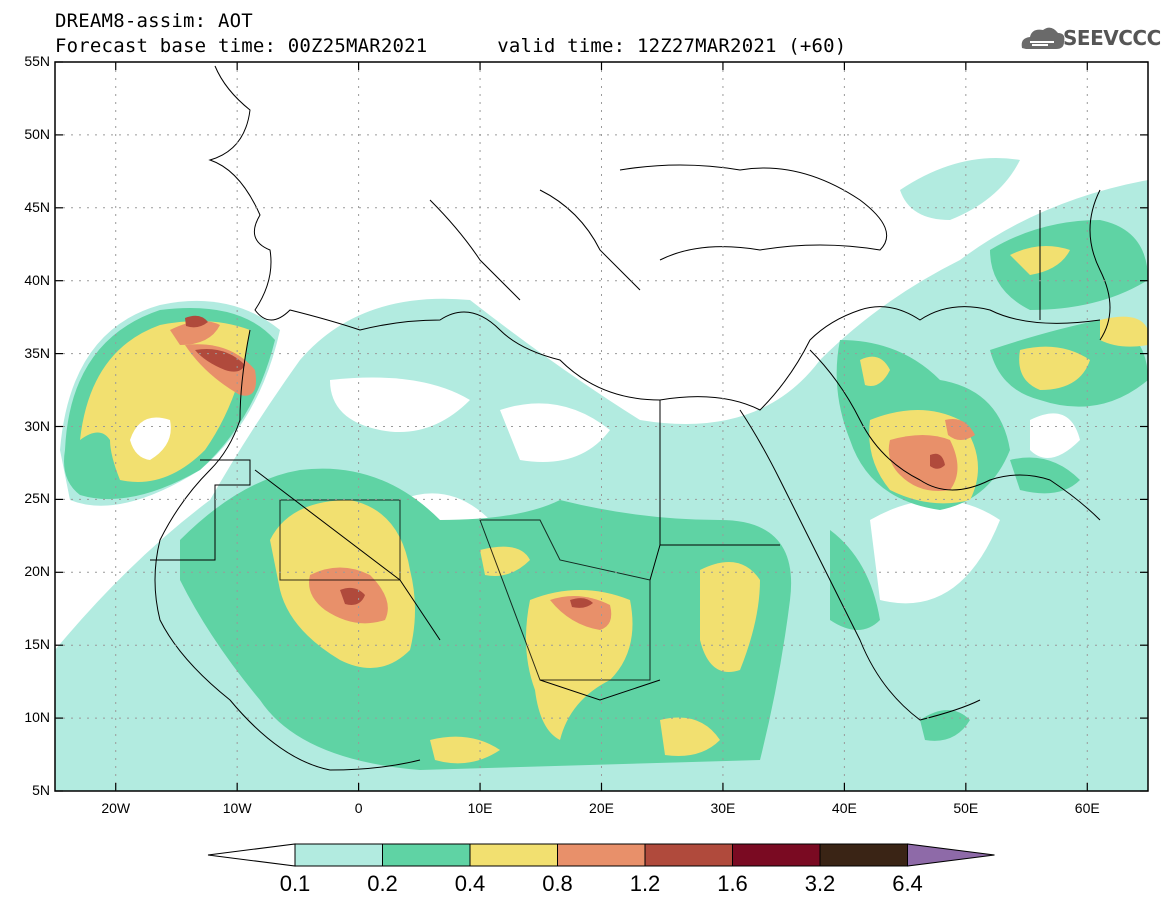  Describe the element at coordinates (37, 61) in the screenshot. I see `lat-label: 55N` at that location.